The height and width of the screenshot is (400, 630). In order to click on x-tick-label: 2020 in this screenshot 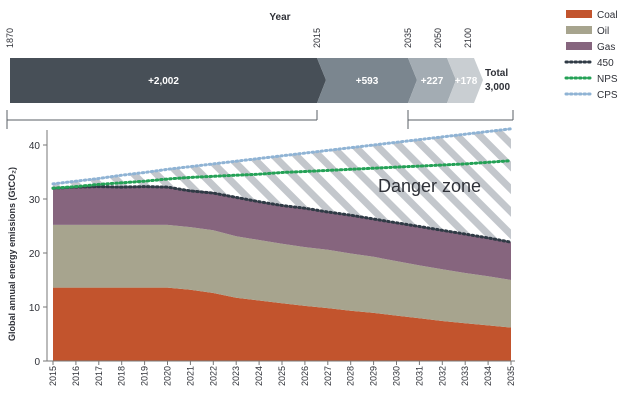, I will do `click(168, 376)`.